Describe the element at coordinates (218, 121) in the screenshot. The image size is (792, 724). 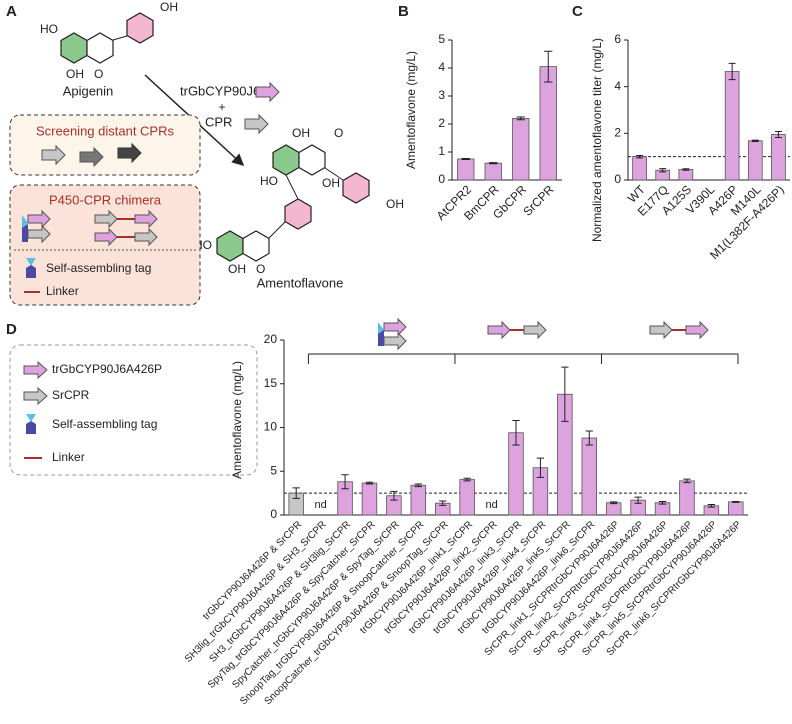
I see `cpr: CPR` at that location.